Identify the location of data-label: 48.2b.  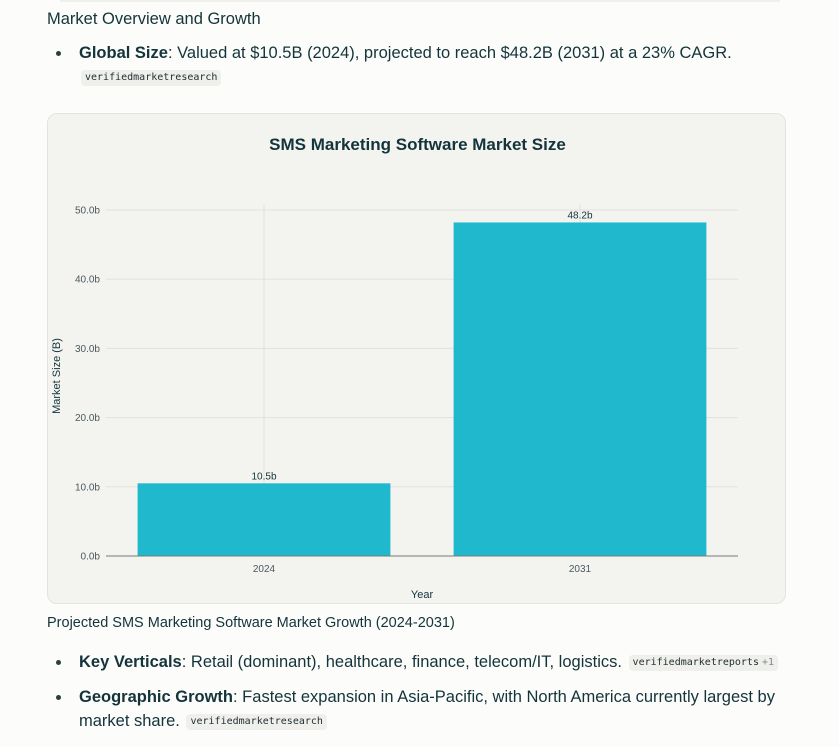
(579, 215).